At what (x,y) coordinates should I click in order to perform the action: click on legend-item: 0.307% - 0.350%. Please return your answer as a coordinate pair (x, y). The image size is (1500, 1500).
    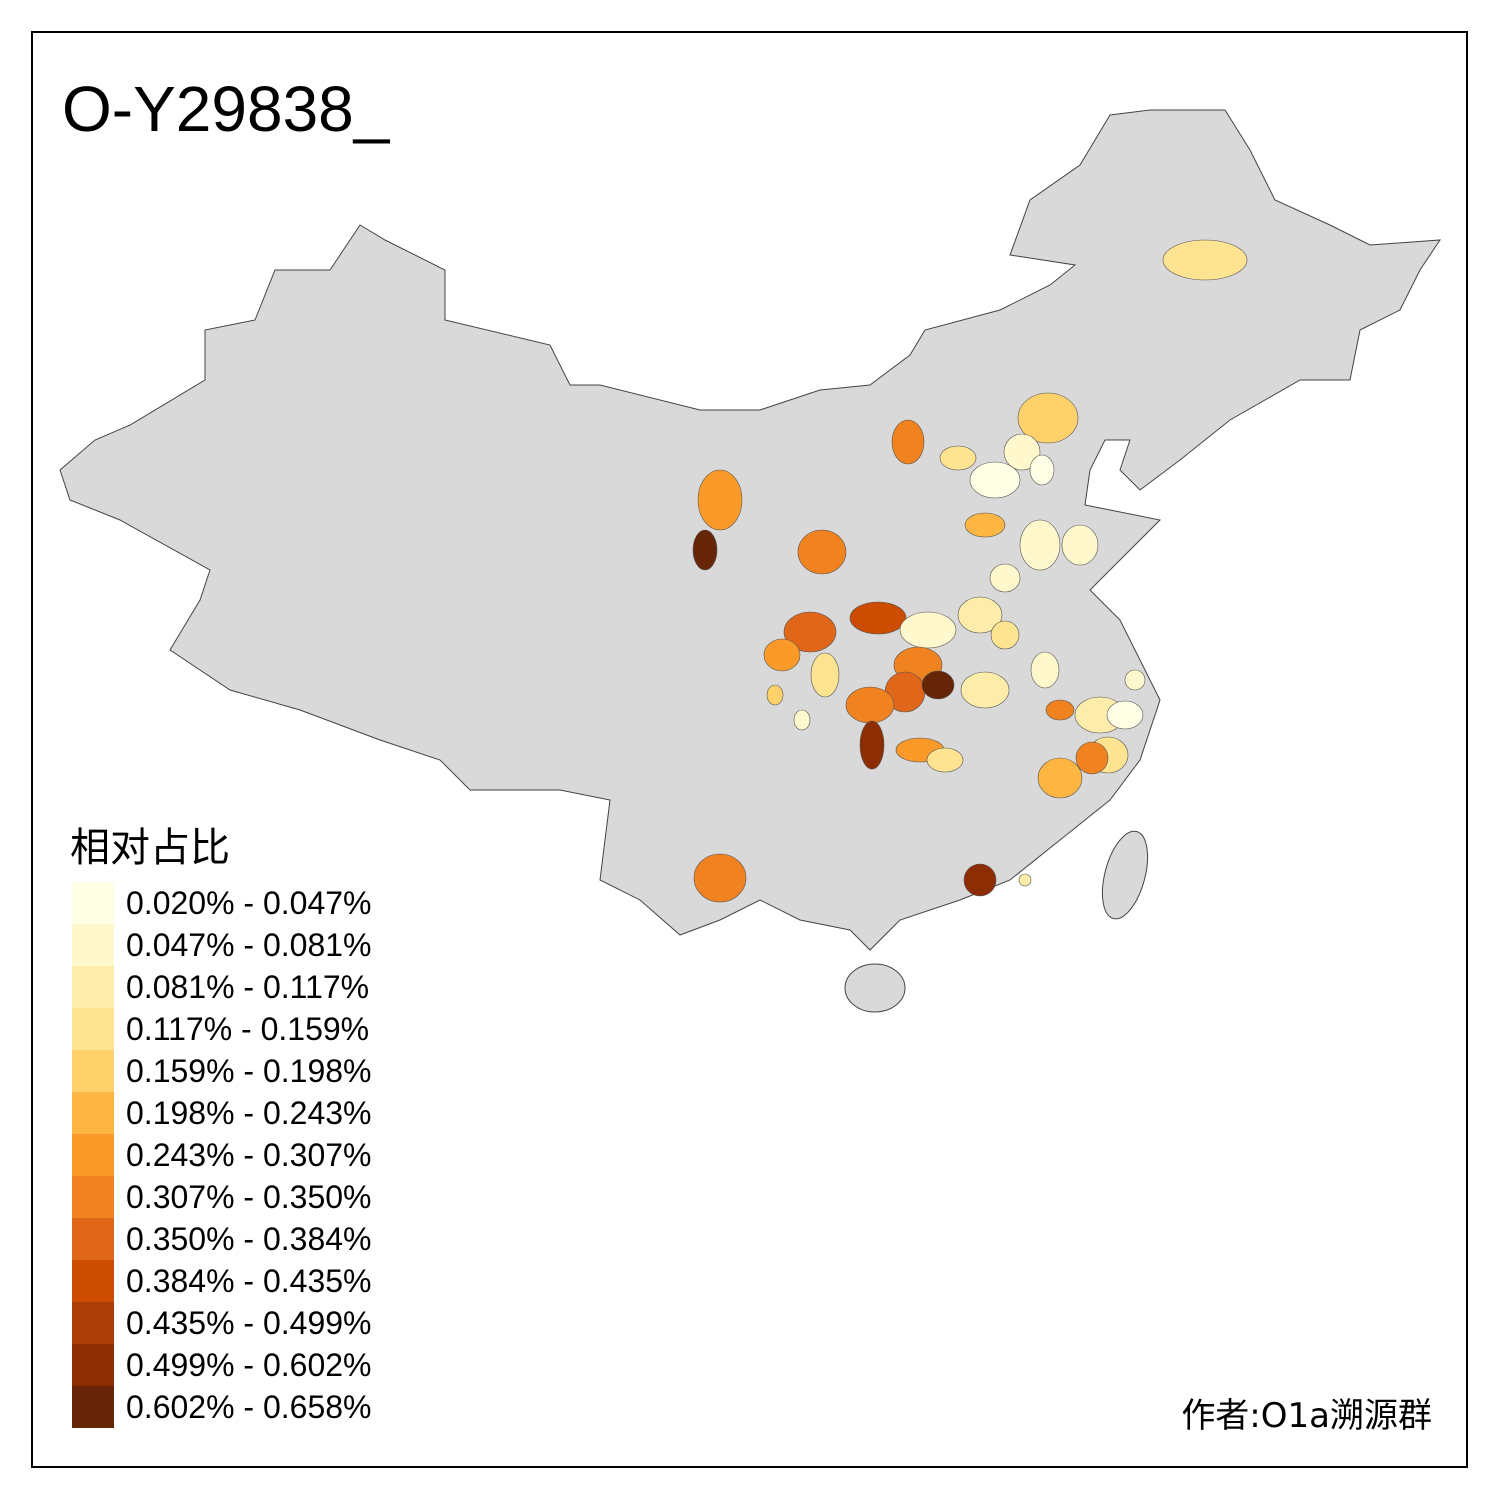
    Looking at the image, I should click on (272, 1197).